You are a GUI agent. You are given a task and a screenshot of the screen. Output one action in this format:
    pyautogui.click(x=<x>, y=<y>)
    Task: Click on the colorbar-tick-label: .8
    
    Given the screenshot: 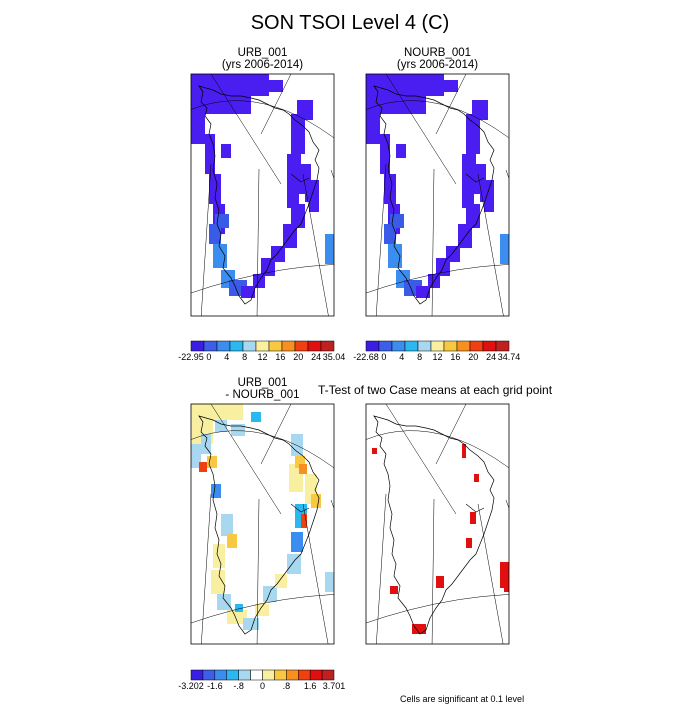 What is the action you would take?
    pyautogui.click(x=287, y=686)
    